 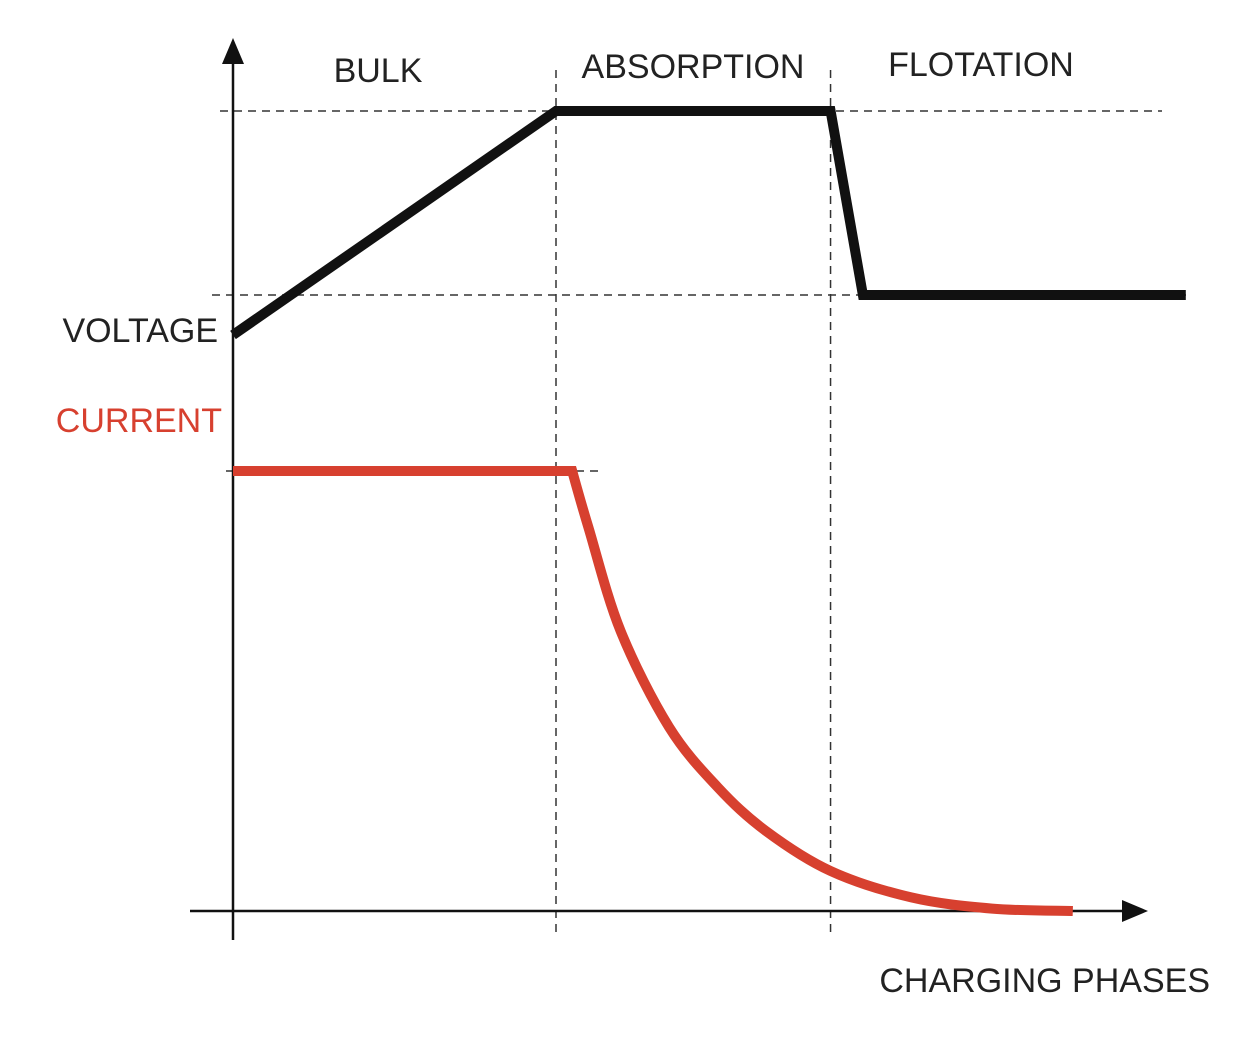 I want to click on series-label-current: CURRENT, so click(x=139, y=421).